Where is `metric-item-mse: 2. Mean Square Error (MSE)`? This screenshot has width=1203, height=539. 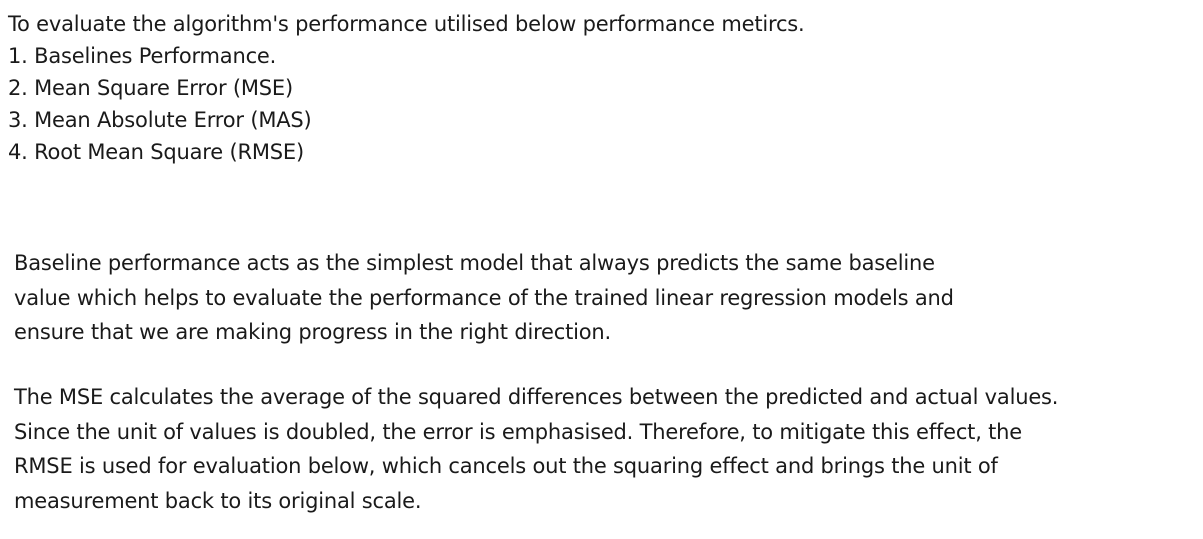
metric-item-mse: 2. Mean Square Error (MSE) is located at coordinates (150, 88).